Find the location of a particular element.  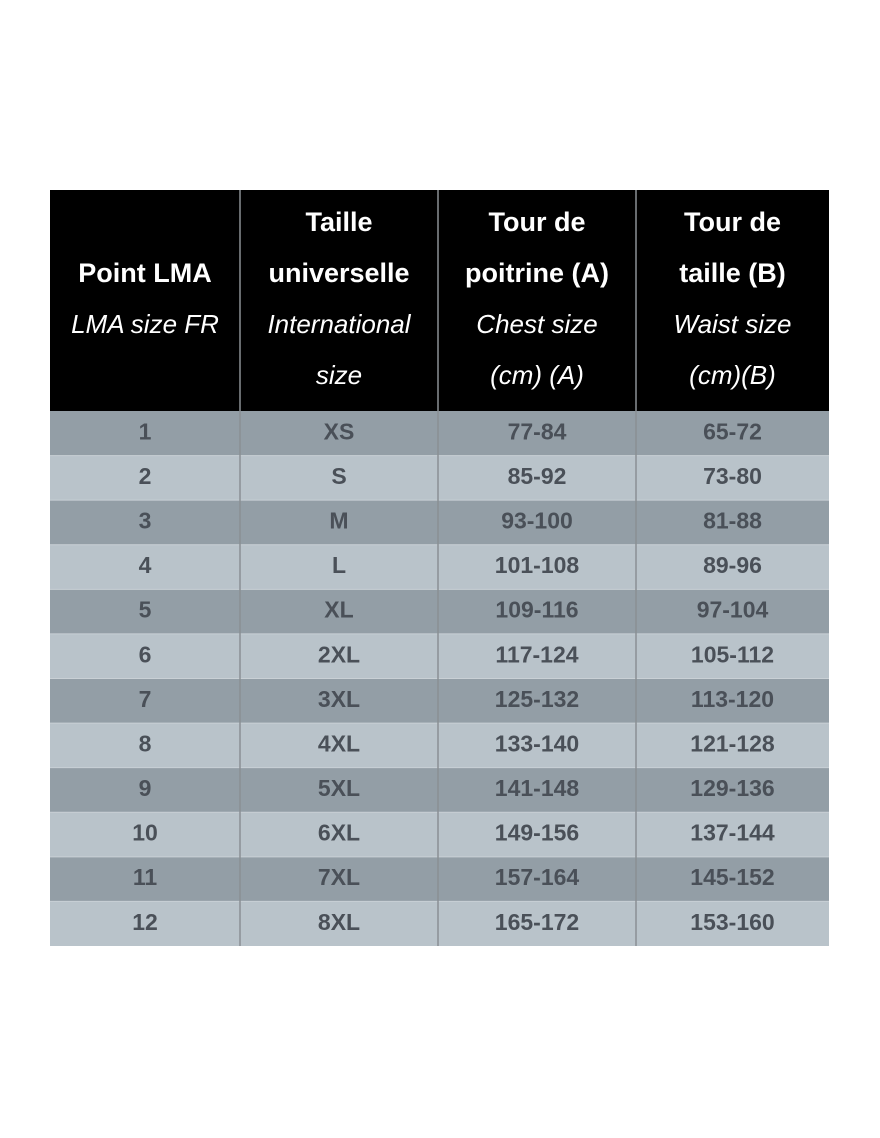

table-cell: 3 is located at coordinates (145, 521).